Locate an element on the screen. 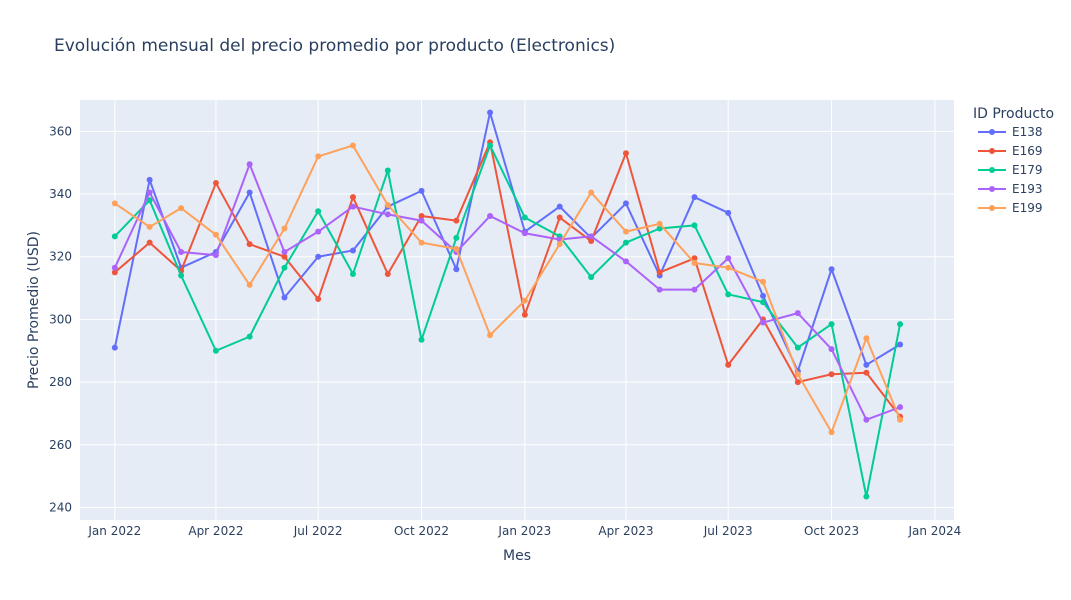 Image resolution: width=1071 pixels, height=600 pixels. legend-item-e179: E179 is located at coordinates (1010, 170).